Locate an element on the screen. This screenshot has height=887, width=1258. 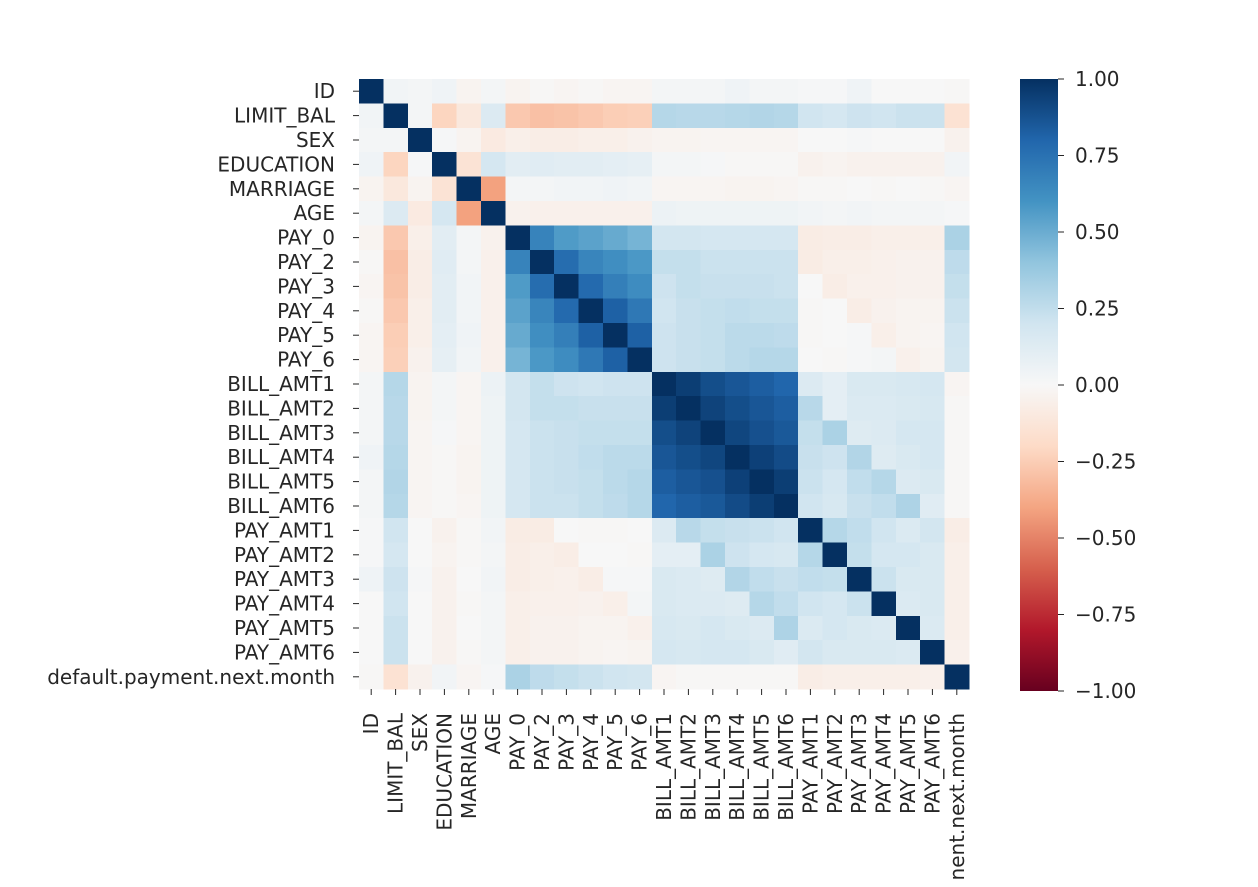
x-tick-label: BILL_AMT5 is located at coordinates (762, 767).